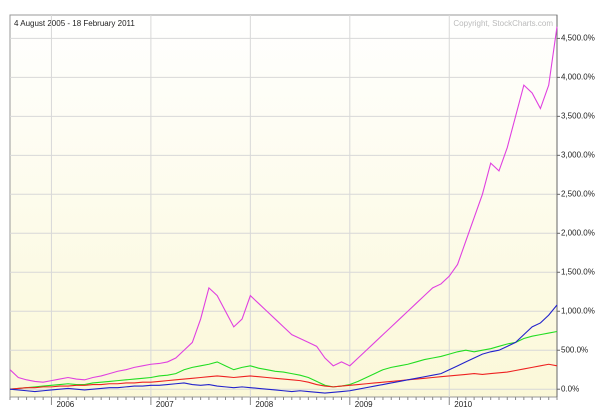 This screenshot has height=417, width=600. I want to click on y-tick-label: 1,000.0%, so click(578, 310).